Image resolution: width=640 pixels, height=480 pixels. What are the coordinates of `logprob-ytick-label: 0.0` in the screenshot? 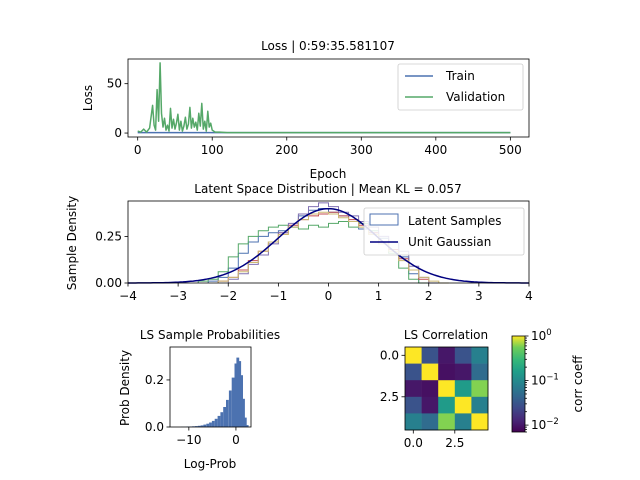 It's located at (154, 427).